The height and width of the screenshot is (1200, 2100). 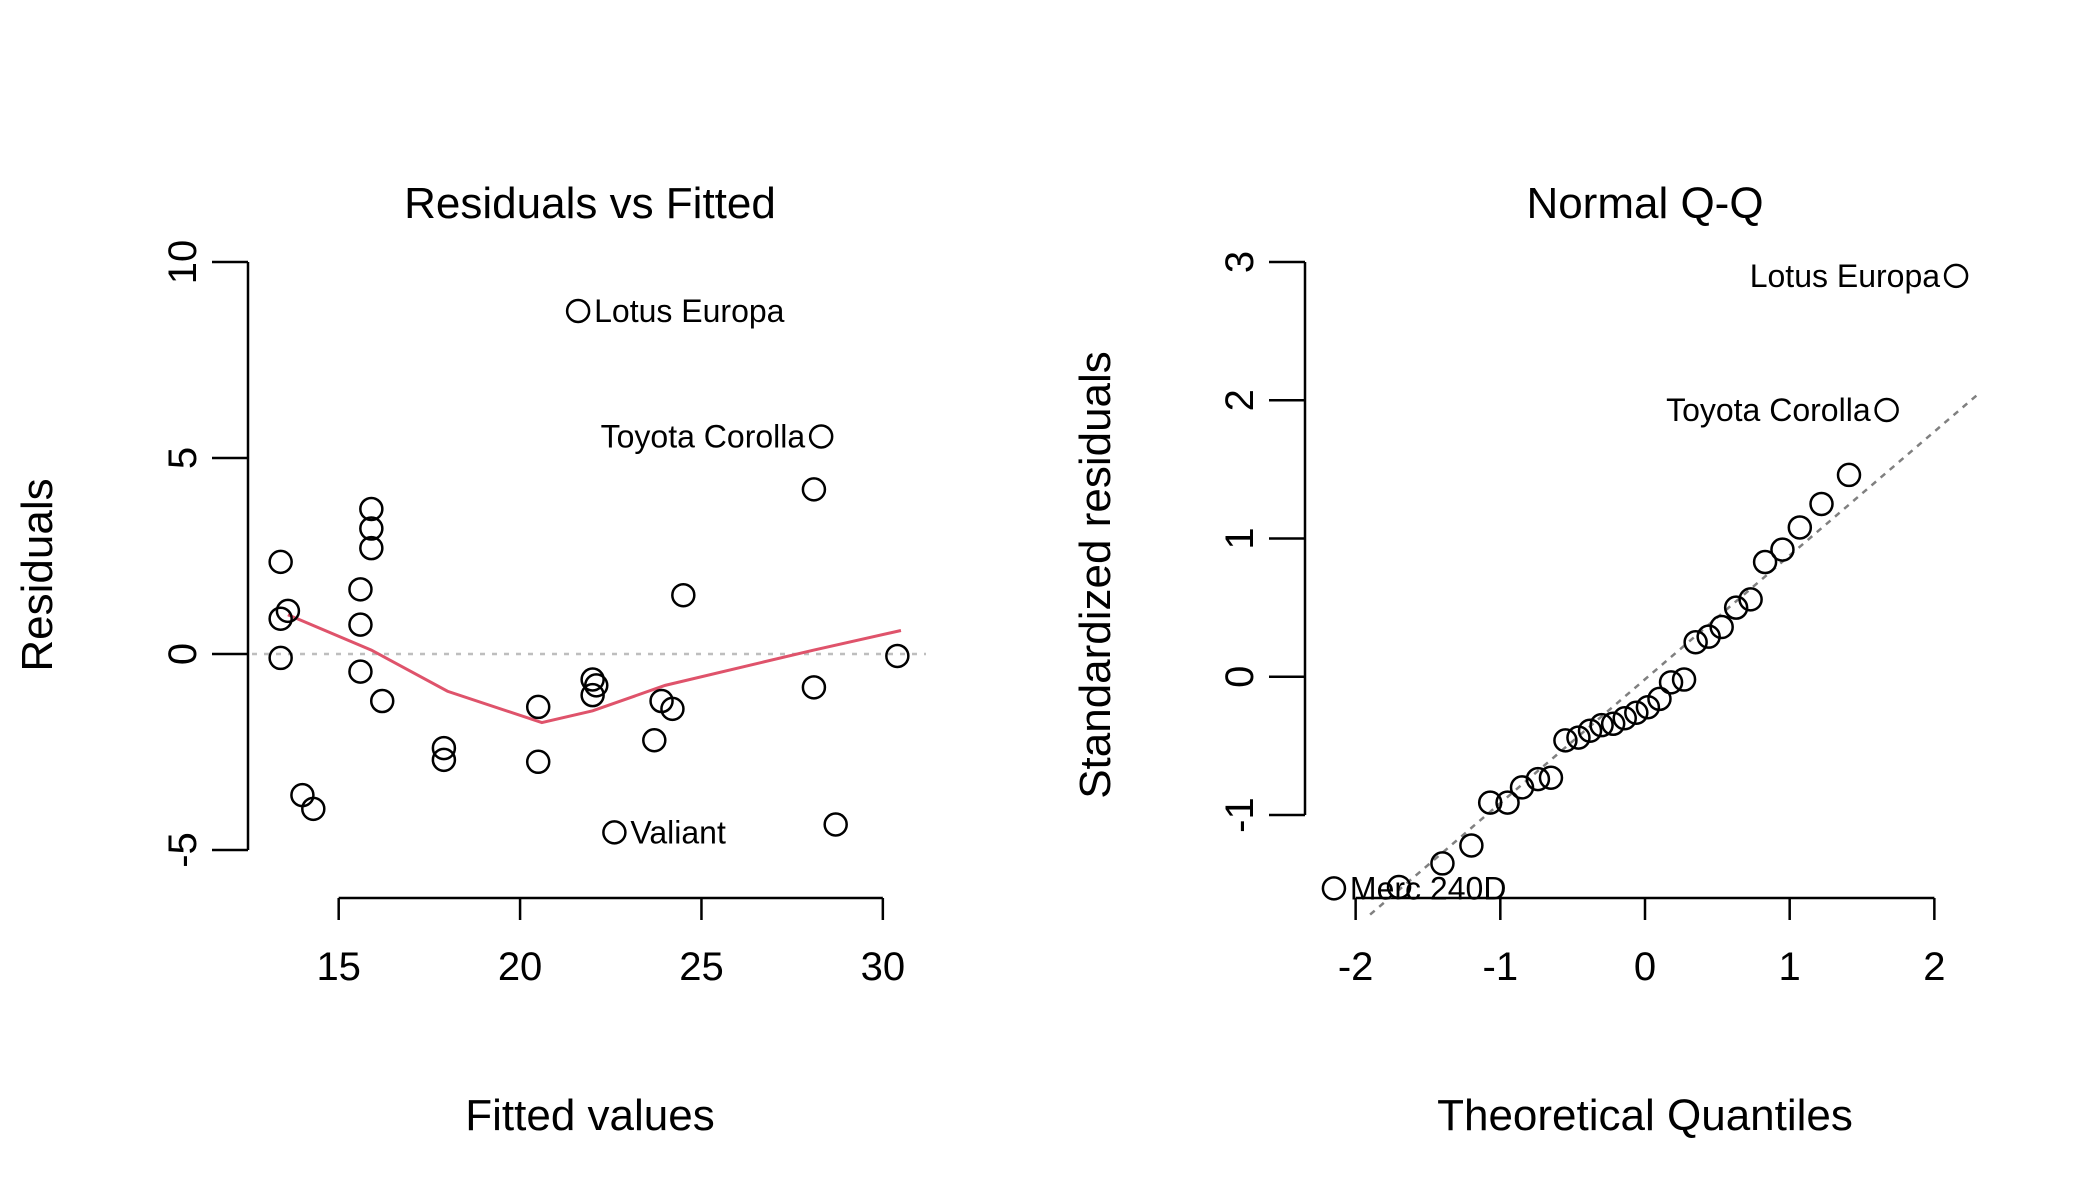 What do you see at coordinates (1501, 967) in the screenshot?
I see `qq-x-tick-label: -1` at bounding box center [1501, 967].